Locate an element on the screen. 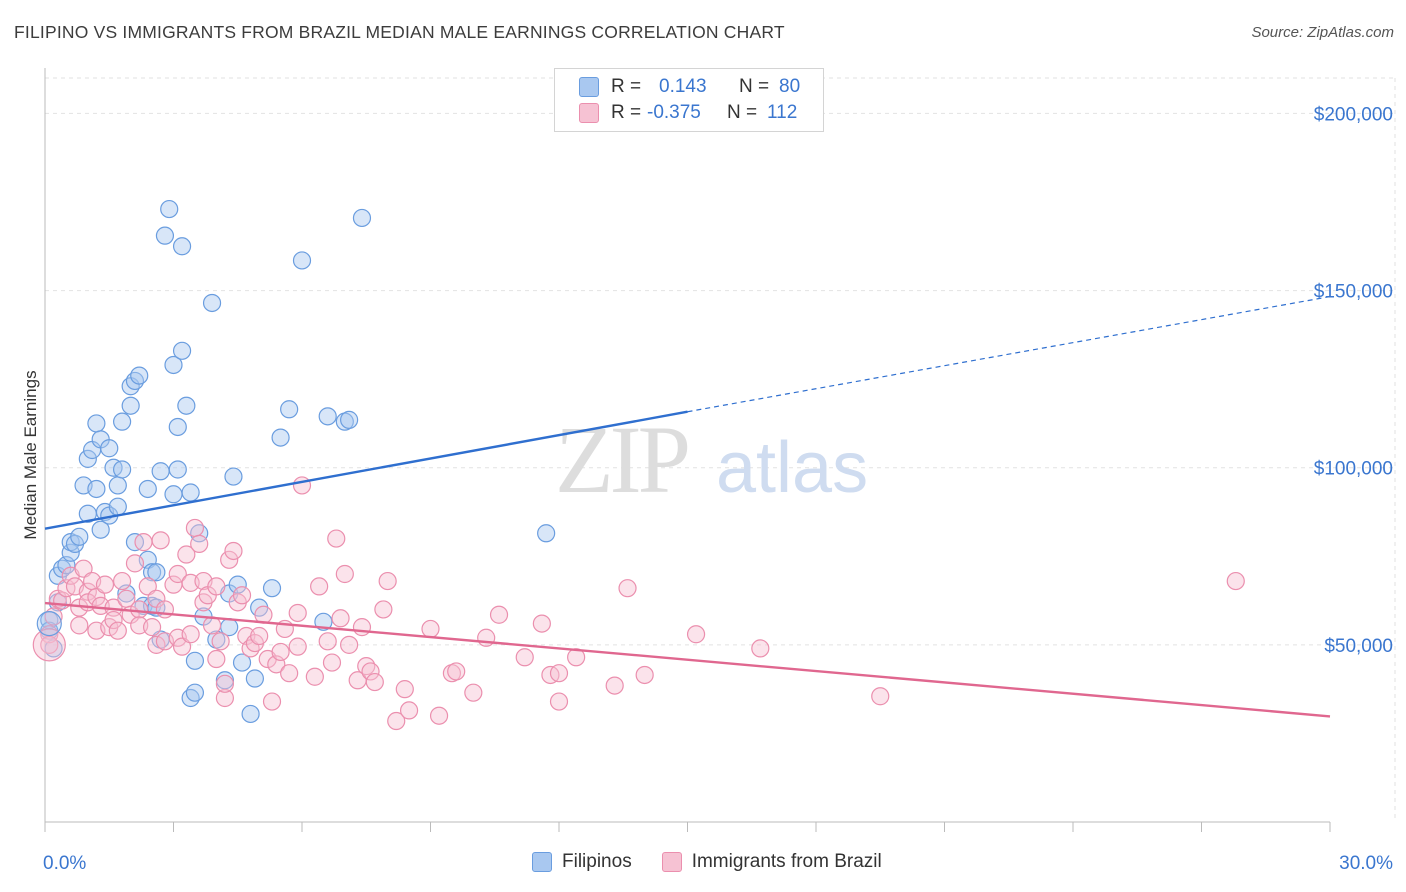  legend-row-brazil: R = -0.375 N = 112 is located at coordinates (688, 113).